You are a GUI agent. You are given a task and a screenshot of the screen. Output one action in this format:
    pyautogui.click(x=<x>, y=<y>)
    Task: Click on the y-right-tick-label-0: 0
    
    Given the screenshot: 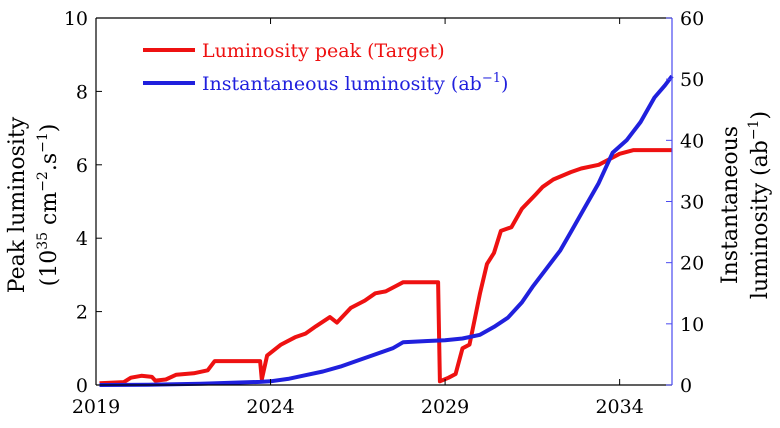 What is the action you would take?
    pyautogui.click(x=686, y=386)
    